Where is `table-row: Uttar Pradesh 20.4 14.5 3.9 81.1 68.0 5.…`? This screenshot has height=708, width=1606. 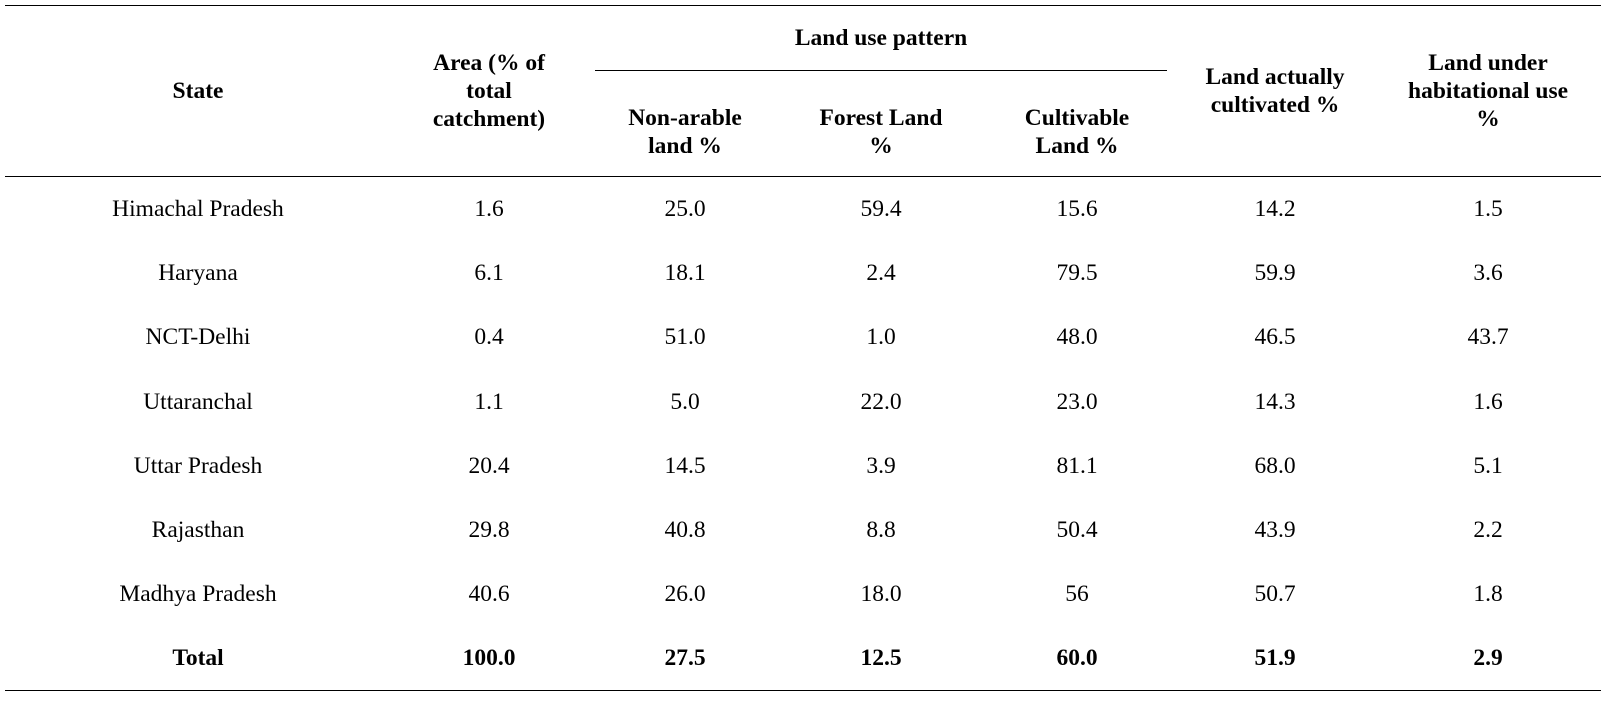 table-row: Uttar Pradesh 20.4 14.5 3.9 81.1 68.0 5.… is located at coordinates (803, 466).